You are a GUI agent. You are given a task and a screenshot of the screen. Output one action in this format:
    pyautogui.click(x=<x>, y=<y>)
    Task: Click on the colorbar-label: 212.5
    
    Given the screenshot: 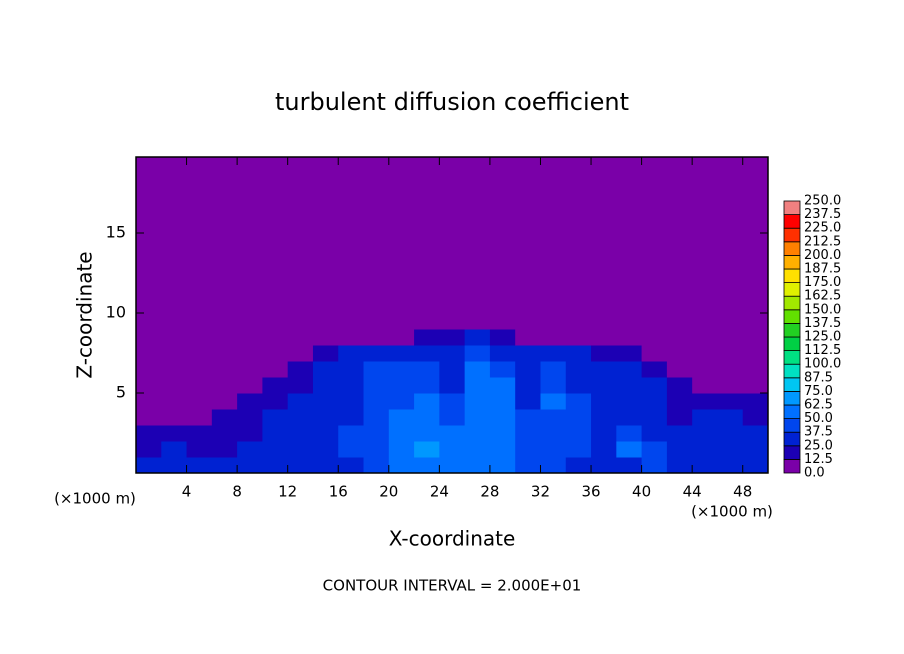 What is the action you would take?
    pyautogui.click(x=822, y=241)
    